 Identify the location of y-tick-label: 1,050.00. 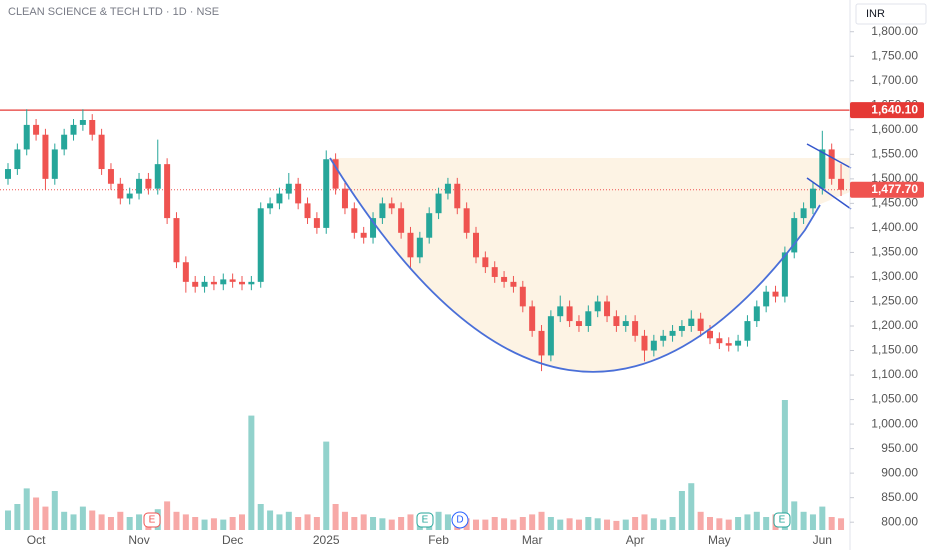
(894, 399).